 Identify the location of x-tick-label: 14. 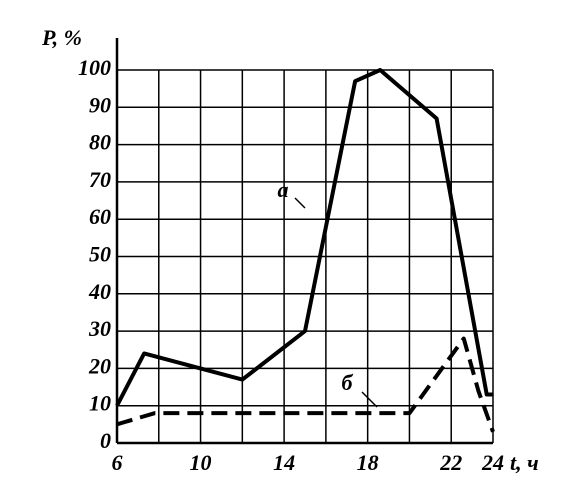
(284, 462).